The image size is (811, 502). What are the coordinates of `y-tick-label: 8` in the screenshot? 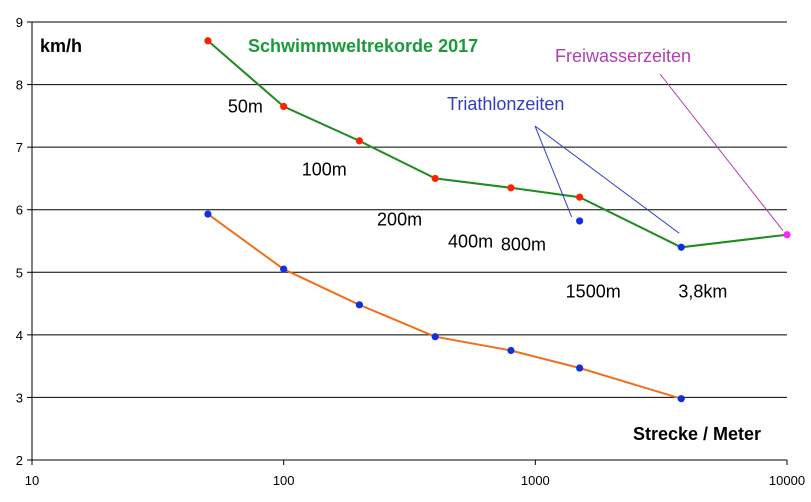 It's located at (19, 85).